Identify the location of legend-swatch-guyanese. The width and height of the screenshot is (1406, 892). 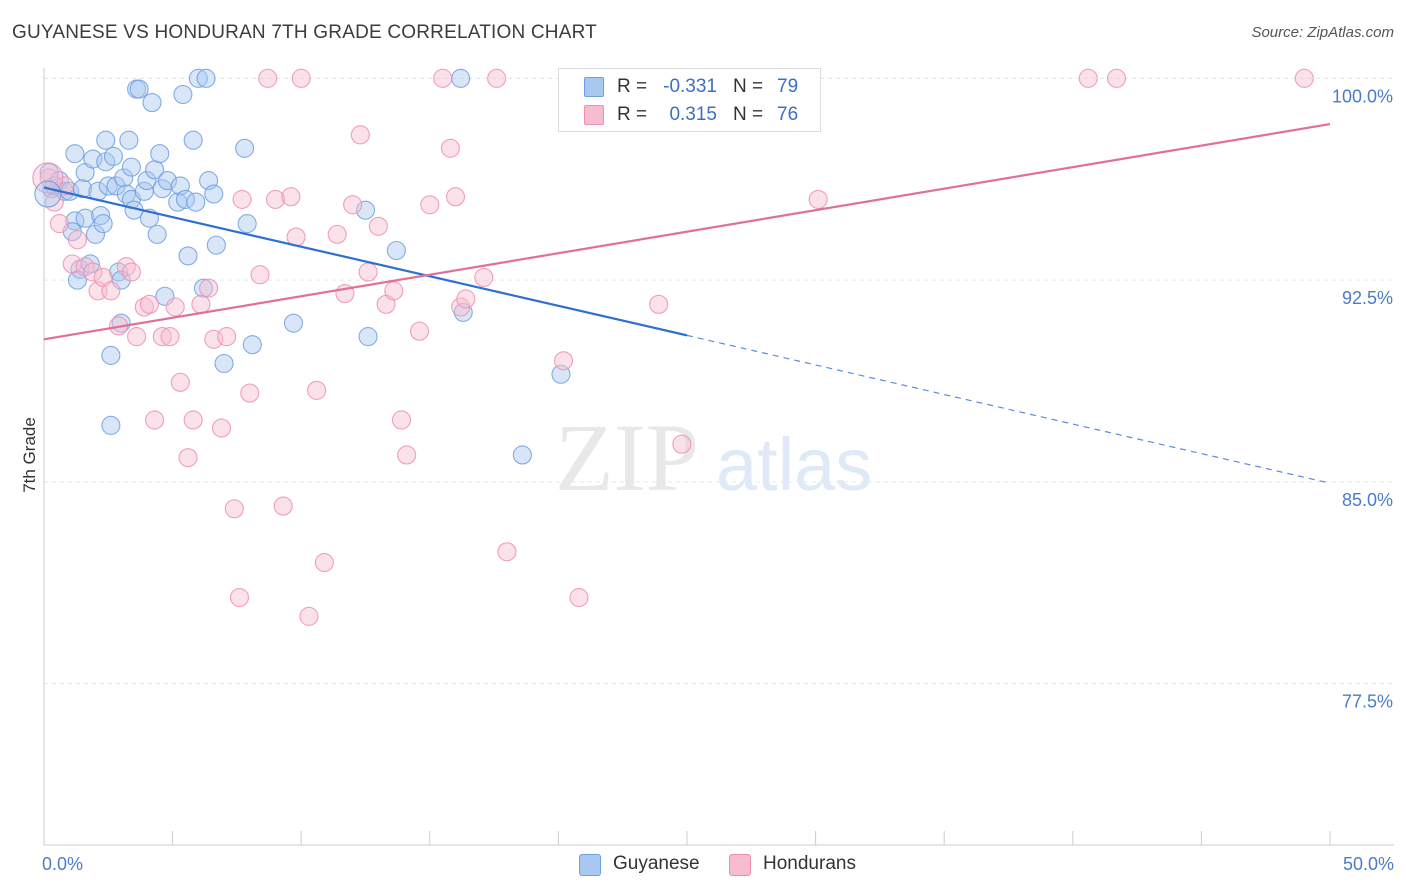
(594, 87).